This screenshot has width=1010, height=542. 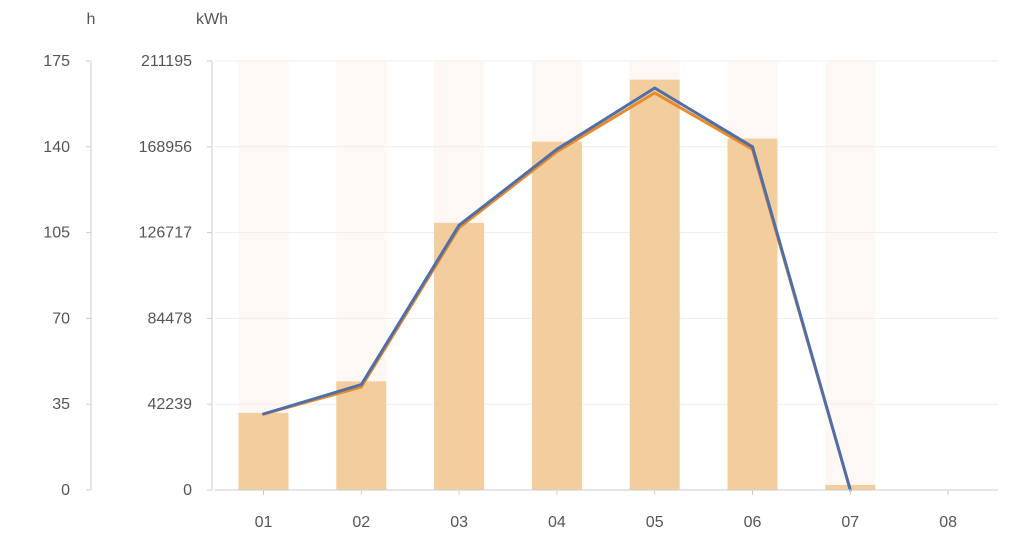 I want to click on left-axis-unit: h, so click(x=91, y=19).